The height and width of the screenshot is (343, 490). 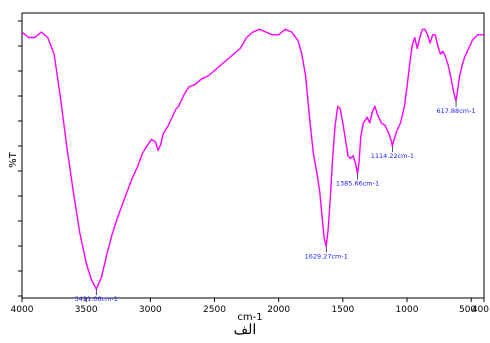 I want to click on figure-caption: الف, so click(x=245, y=330).